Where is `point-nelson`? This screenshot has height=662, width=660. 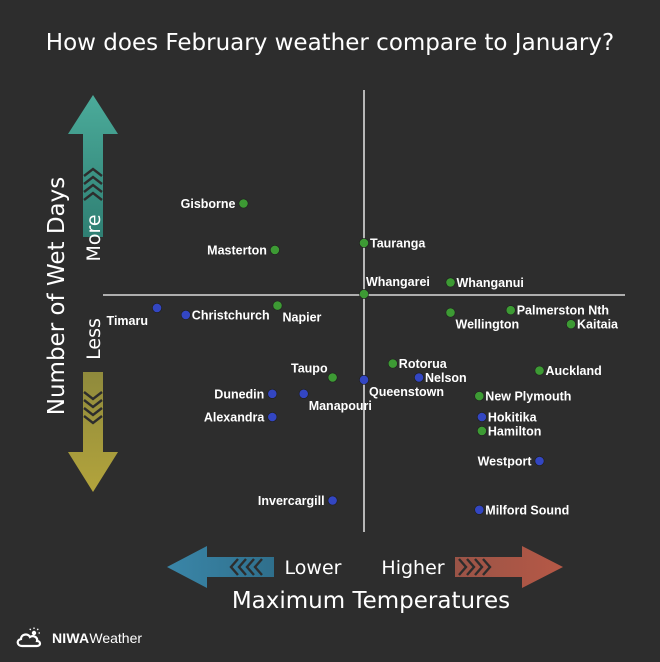
point-nelson is located at coordinates (419, 377).